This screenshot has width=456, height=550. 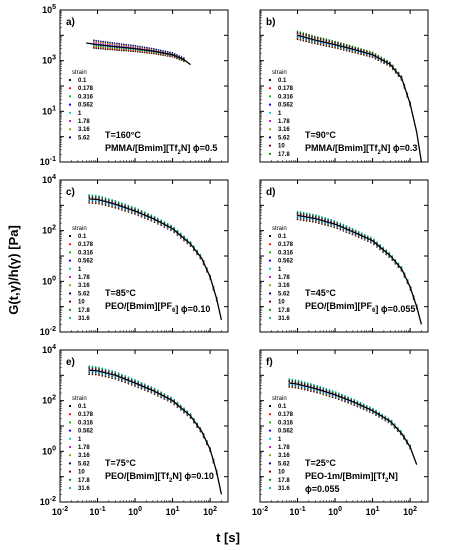 What do you see at coordinates (97, 511) in the screenshot?
I see `x-tick-label: 10⁻¹` at bounding box center [97, 511].